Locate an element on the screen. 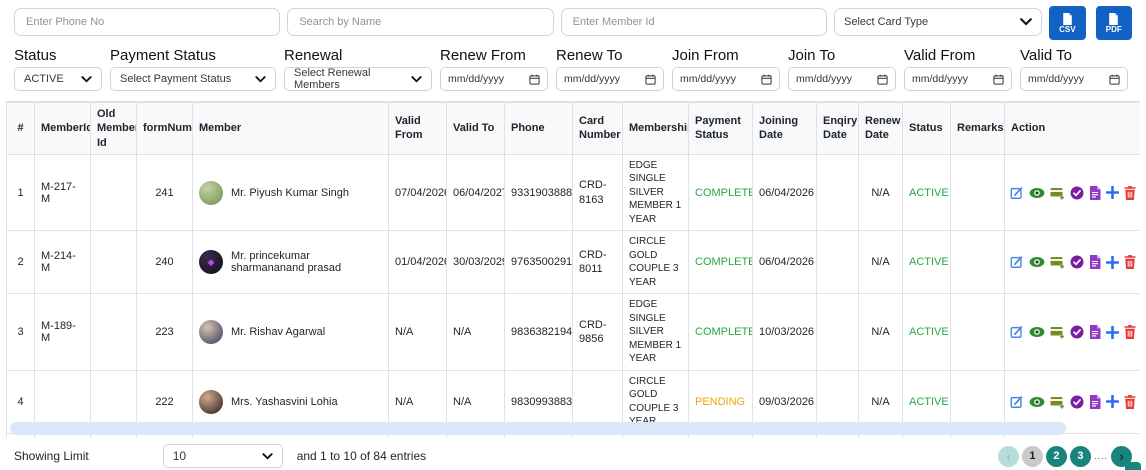 Image resolution: width=1146 pixels, height=470 pixels. member-name: Mr. Piyush Kumar Singh is located at coordinates (290, 192).